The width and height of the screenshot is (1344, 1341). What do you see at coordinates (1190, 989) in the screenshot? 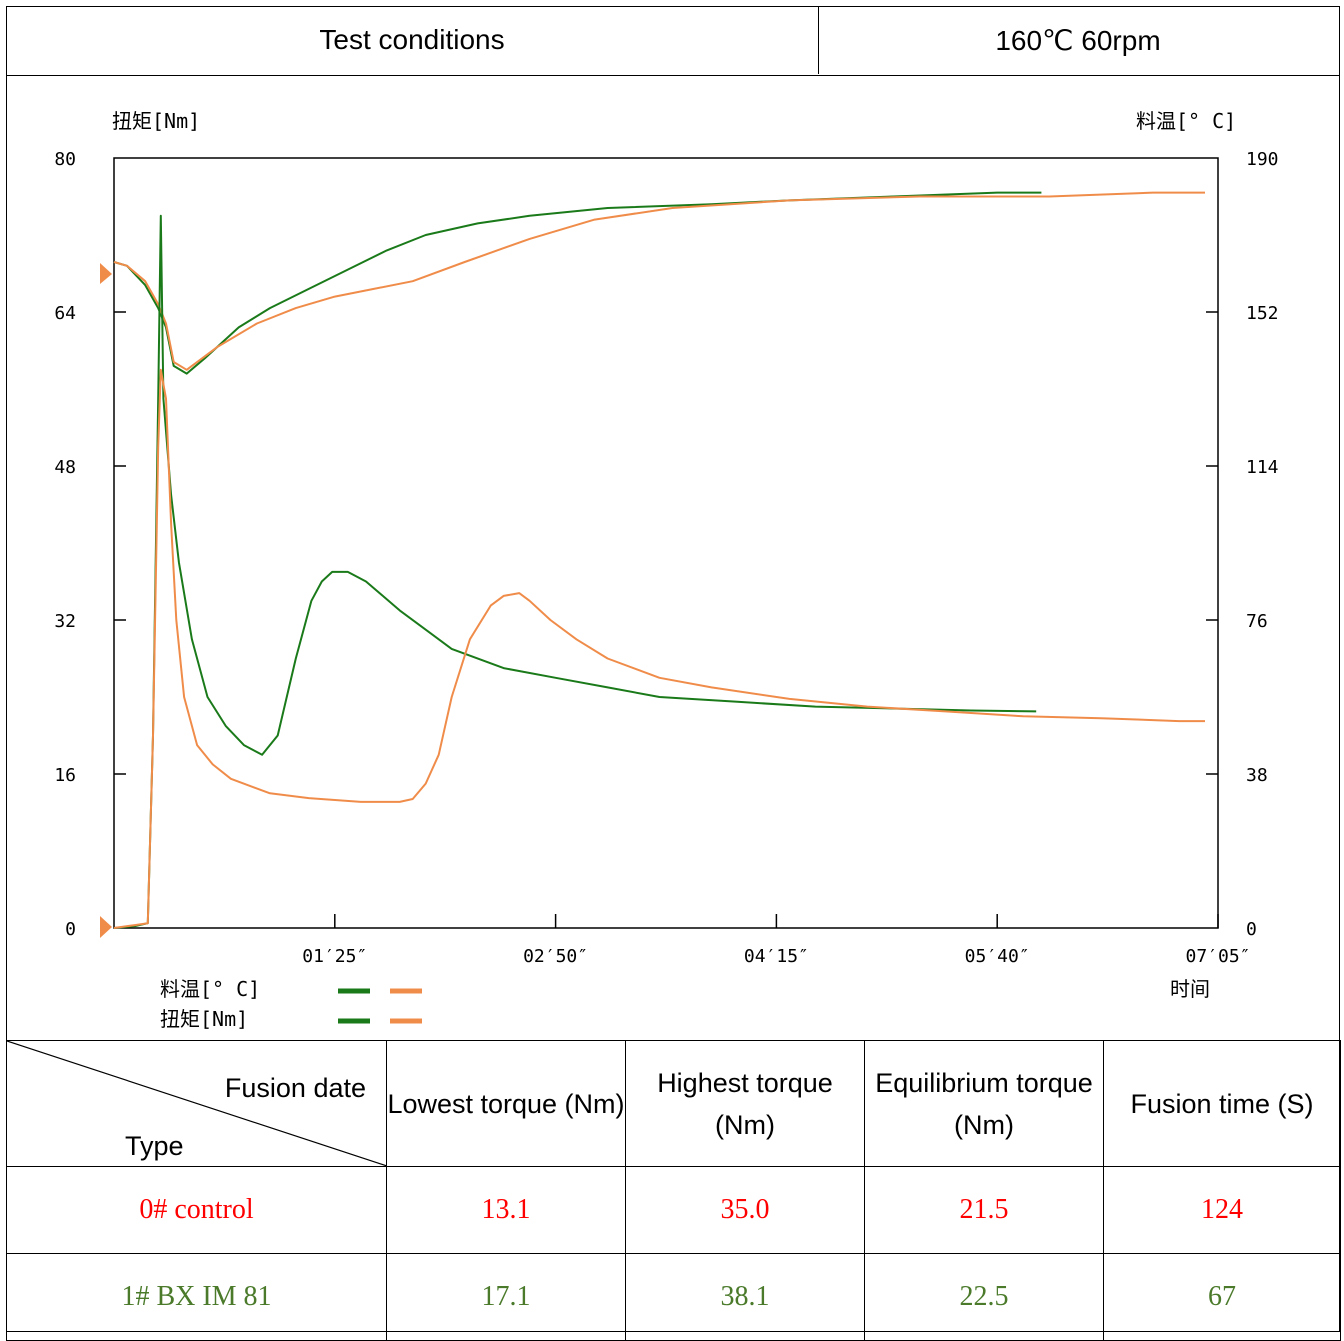
I see `x-axis-label: 时间` at bounding box center [1190, 989].